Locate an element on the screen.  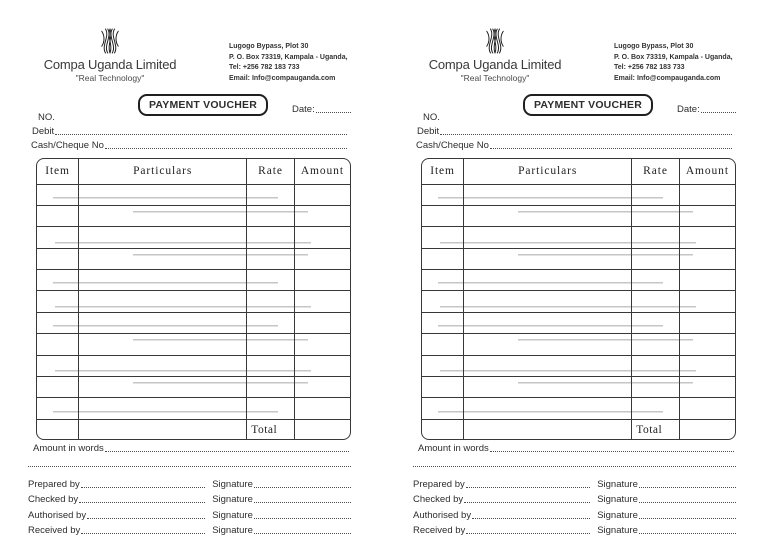
brand-block: Compa Uganda Limited "Real Technology" is located at coordinates (110, 54).